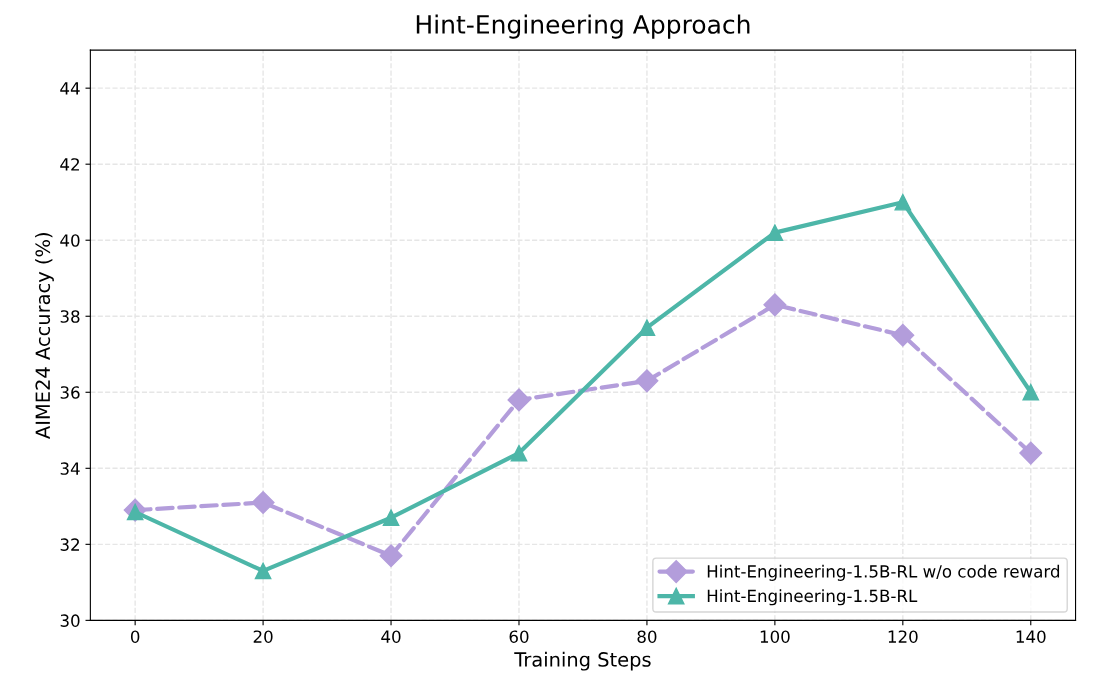 Image resolution: width=1102 pixels, height=687 pixels. Describe the element at coordinates (70, 88) in the screenshot. I see `y-tick-label: 44` at that location.